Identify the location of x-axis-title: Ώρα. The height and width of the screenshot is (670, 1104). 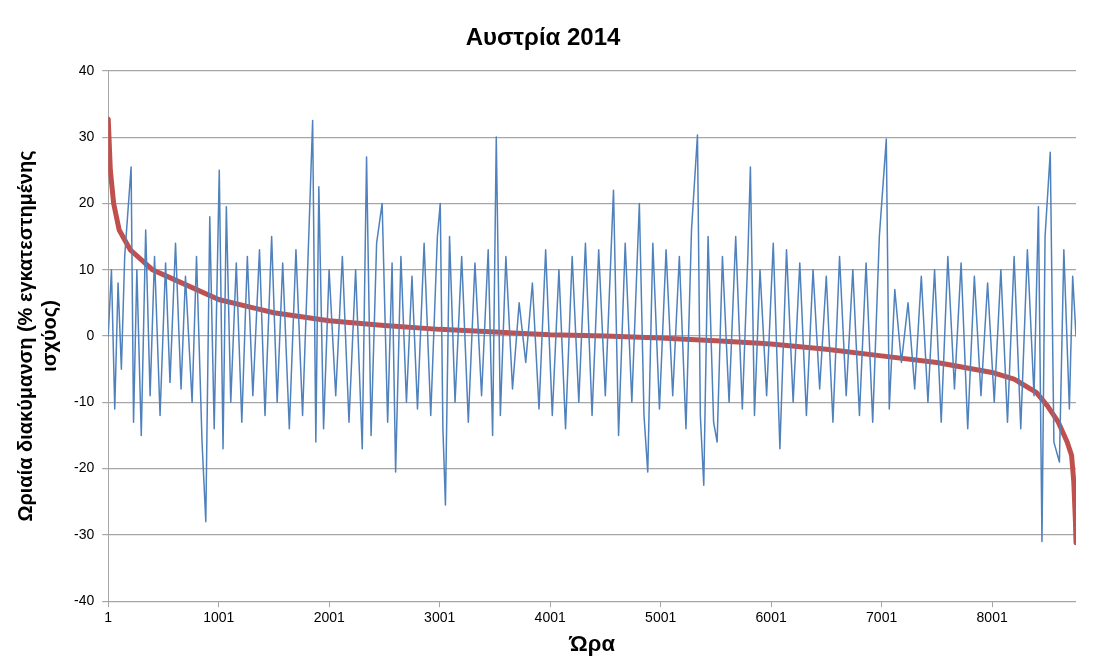
(592, 644).